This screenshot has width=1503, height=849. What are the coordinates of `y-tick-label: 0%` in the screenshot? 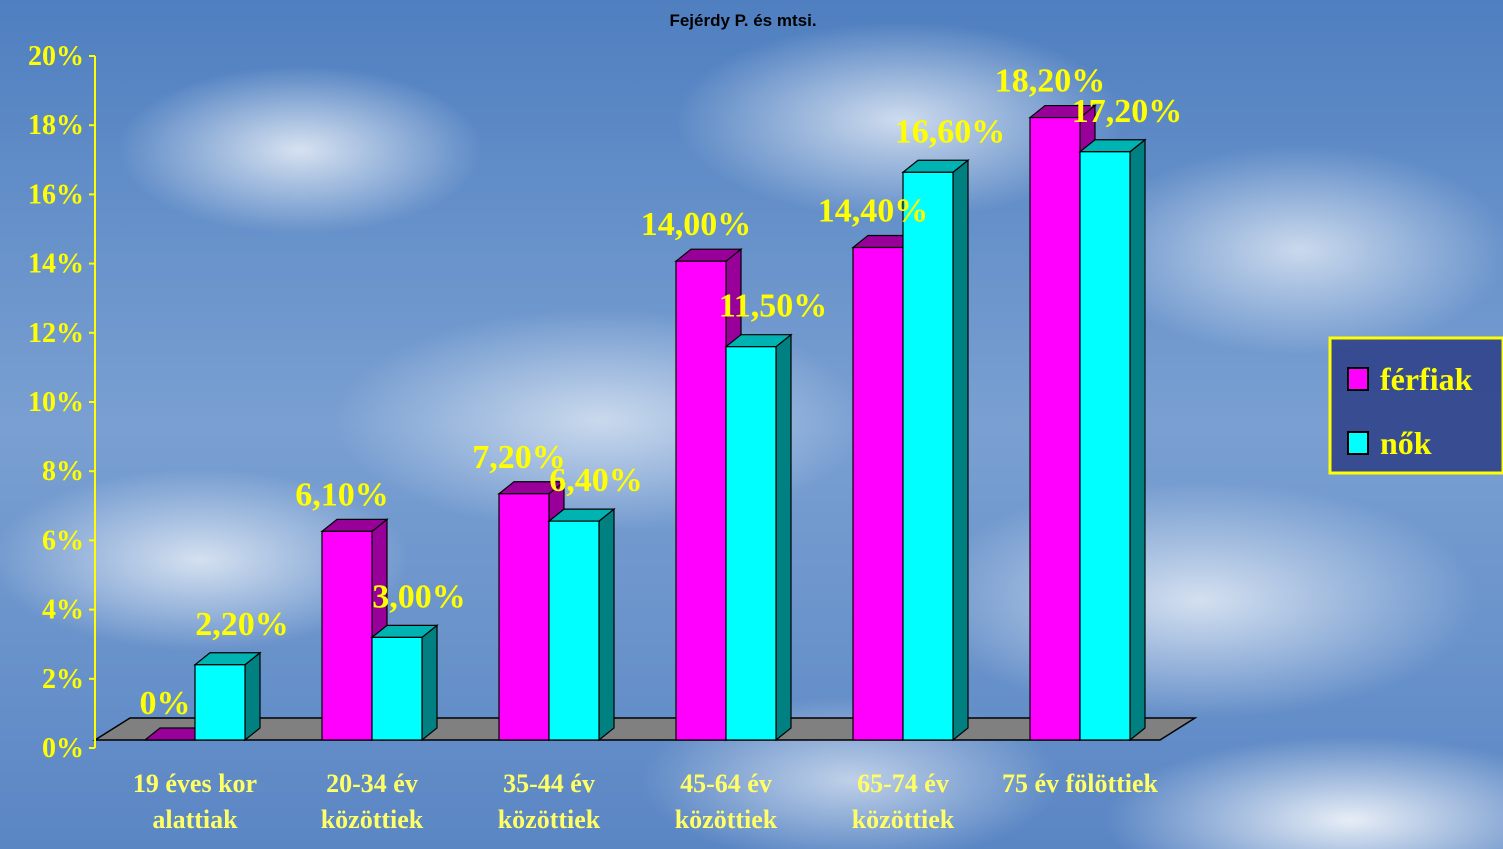 It's located at (63, 748).